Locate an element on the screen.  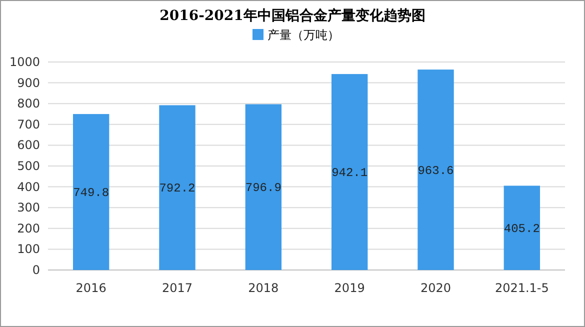
y-tick-label: 900 is located at coordinates (28, 83).